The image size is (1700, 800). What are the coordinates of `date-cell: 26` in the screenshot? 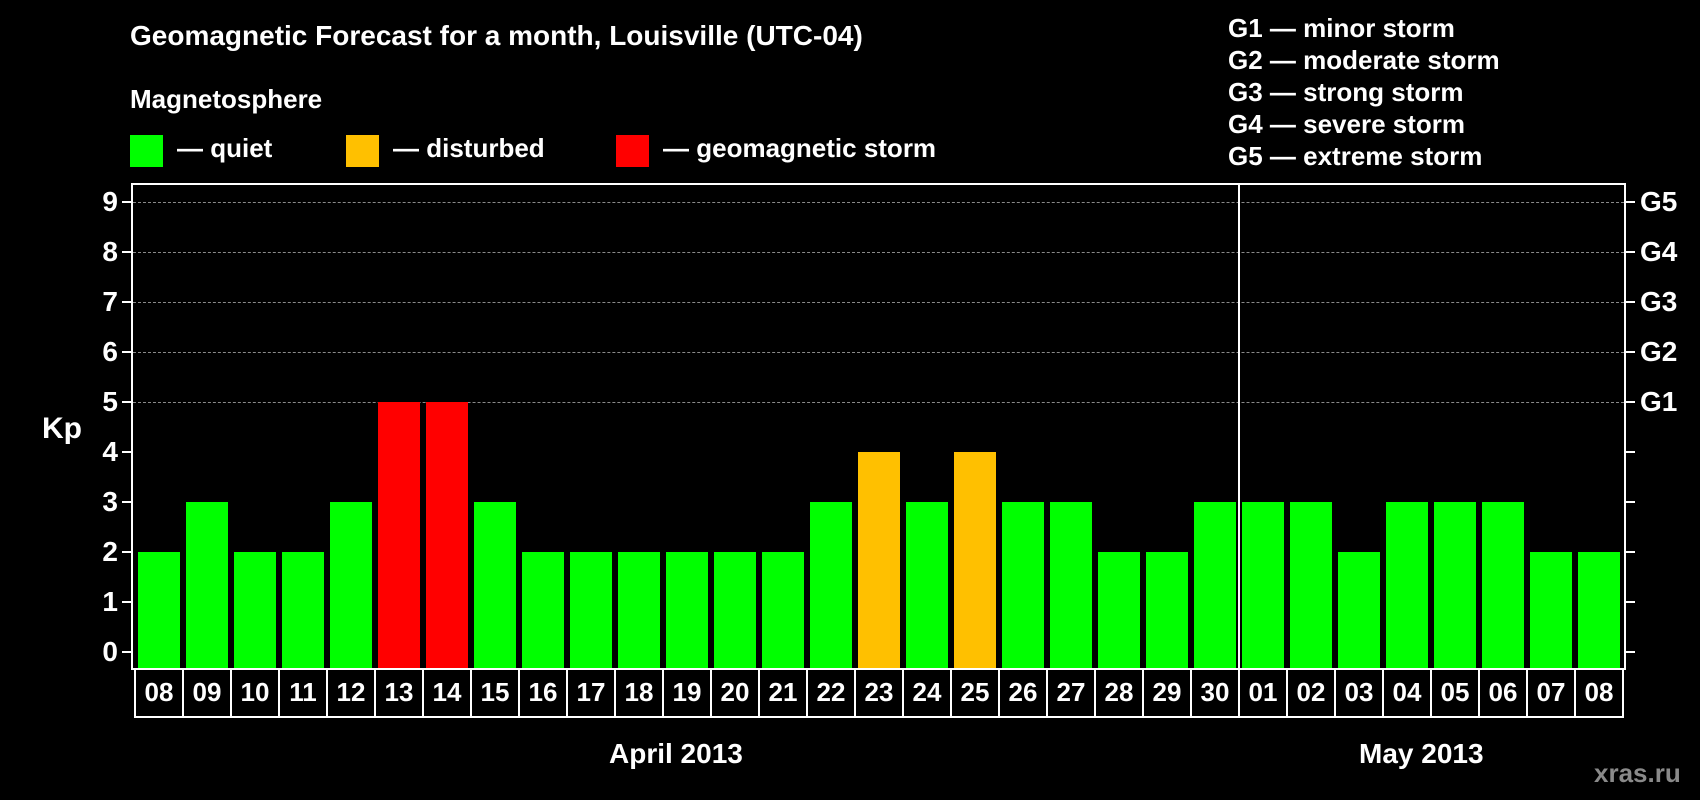 It's located at (1022, 692).